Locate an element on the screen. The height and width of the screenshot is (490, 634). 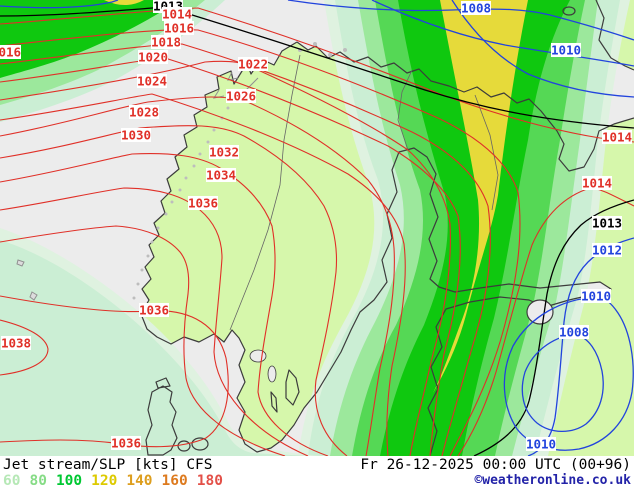
jet-scale: 60 80 100 120 140 160 180 is located at coordinates (117, 481).